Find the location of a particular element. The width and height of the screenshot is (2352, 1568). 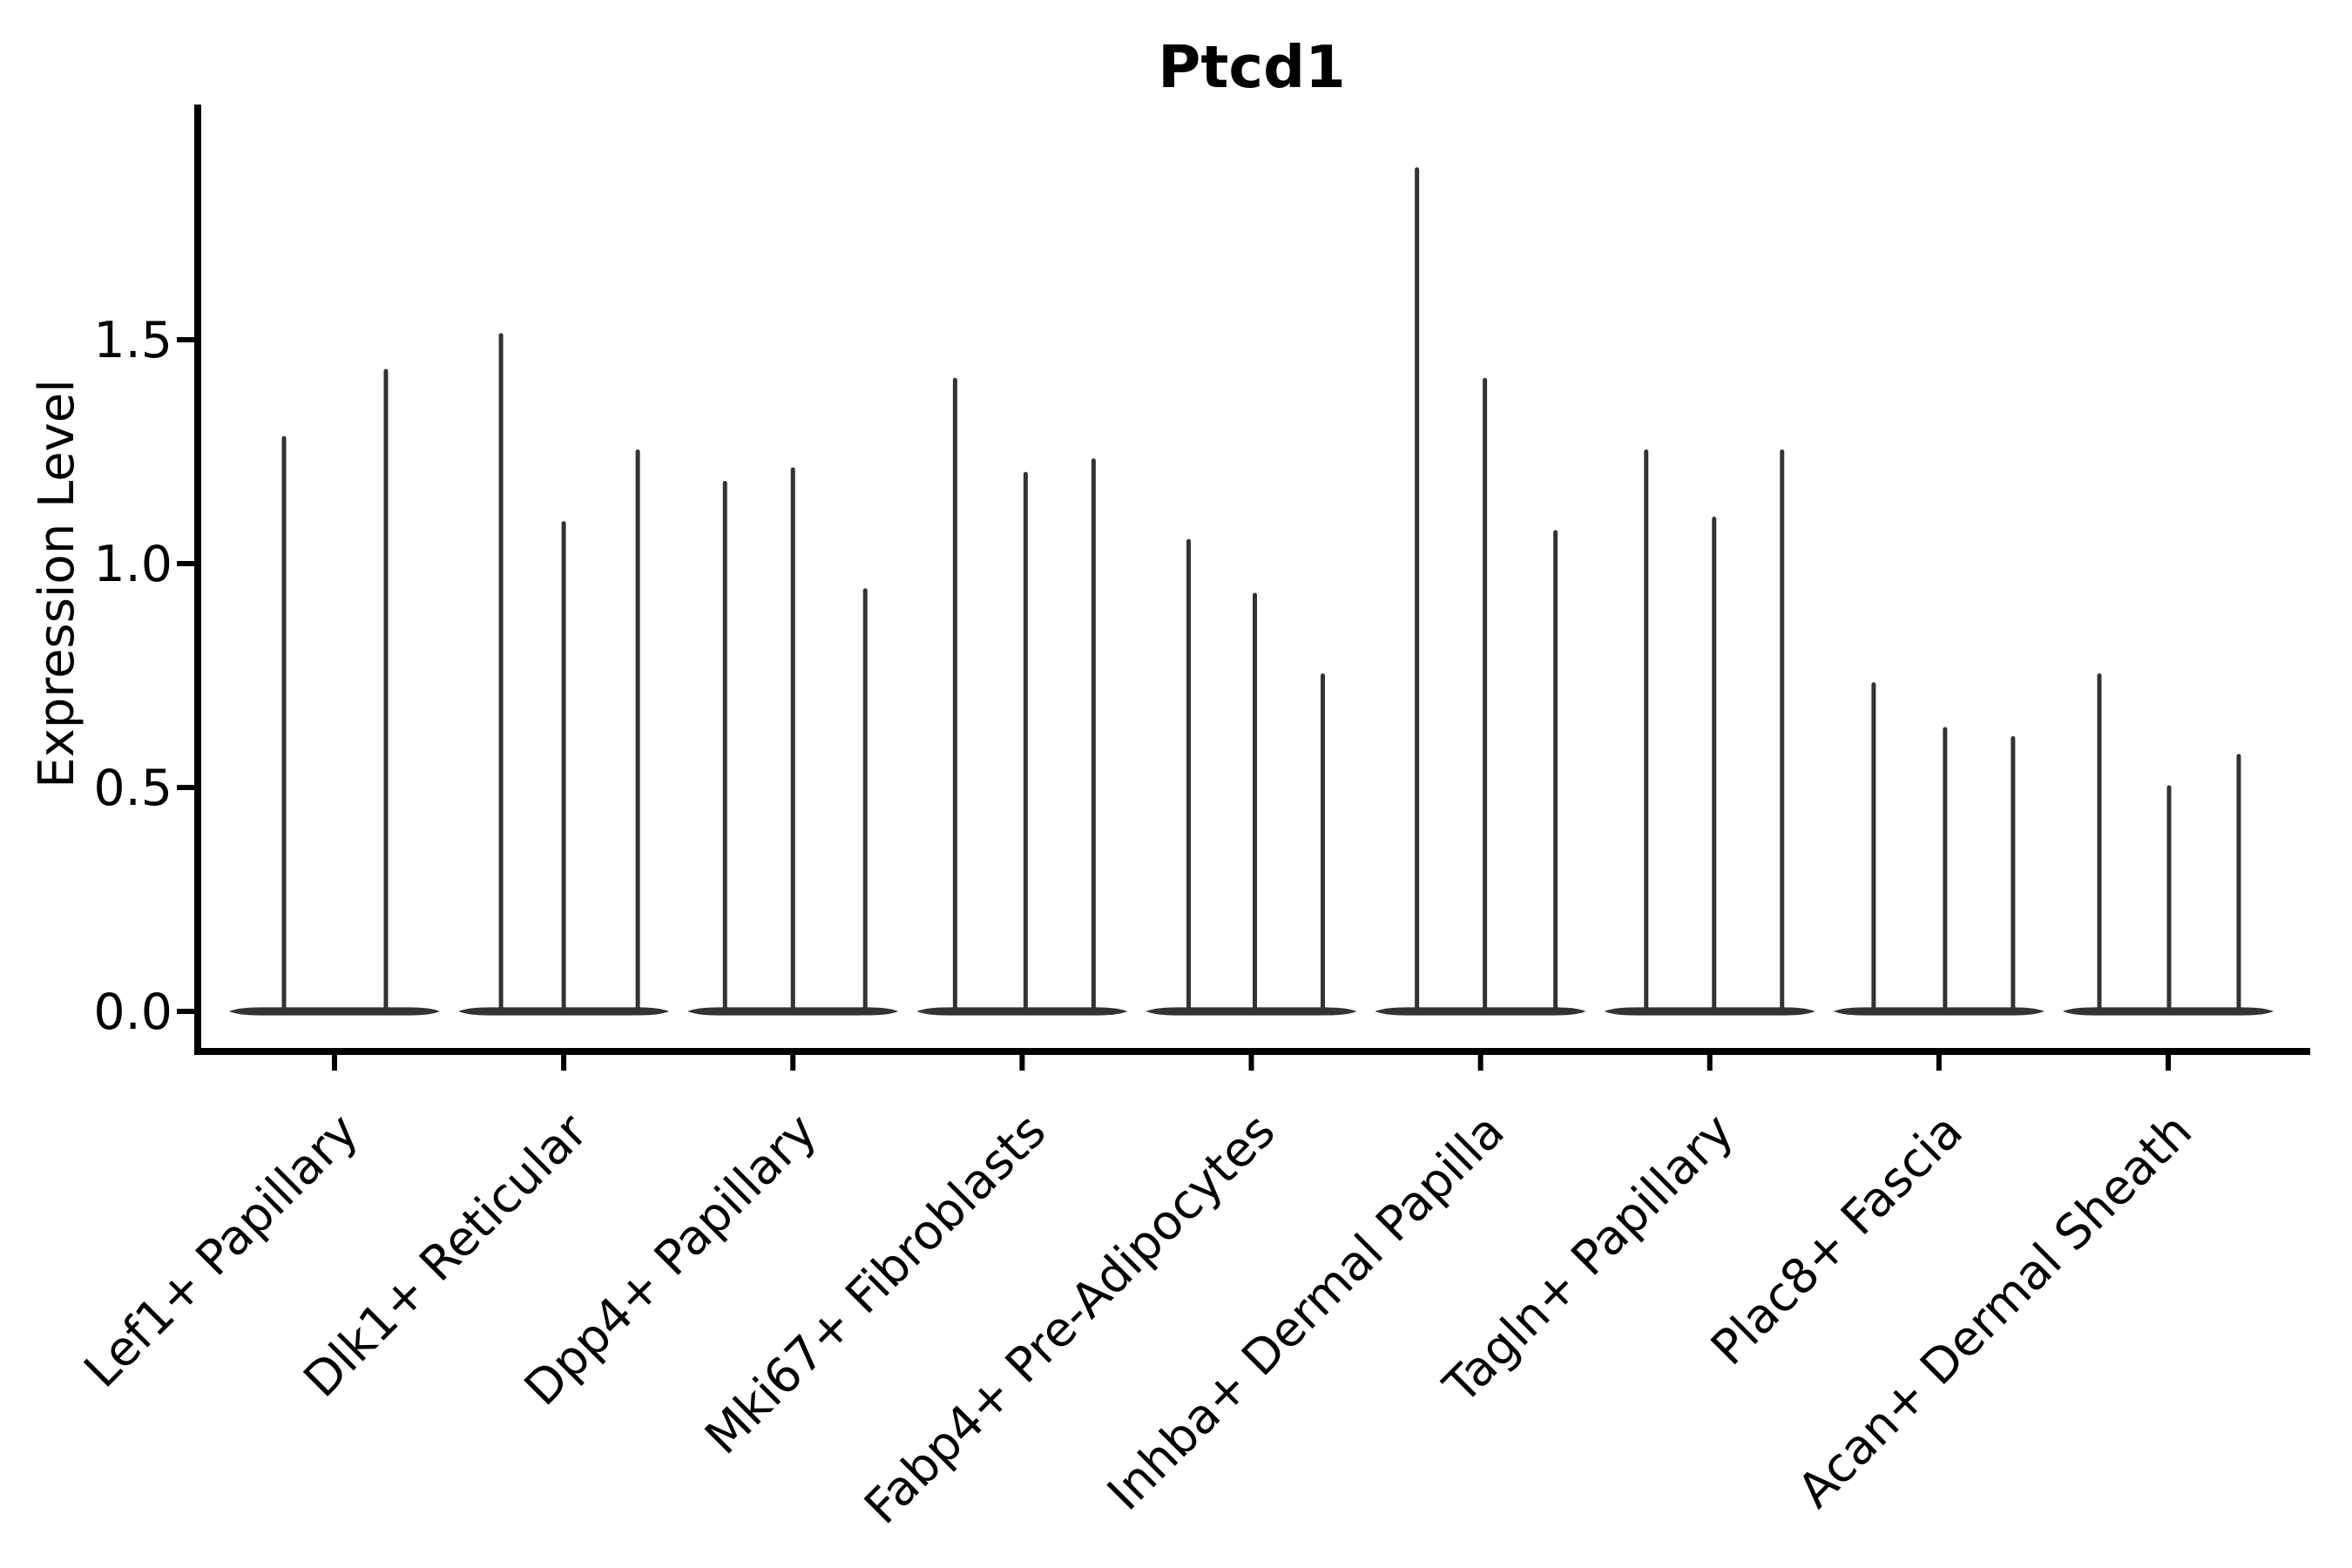

y-tick-label: 0.0 is located at coordinates (132, 1012).